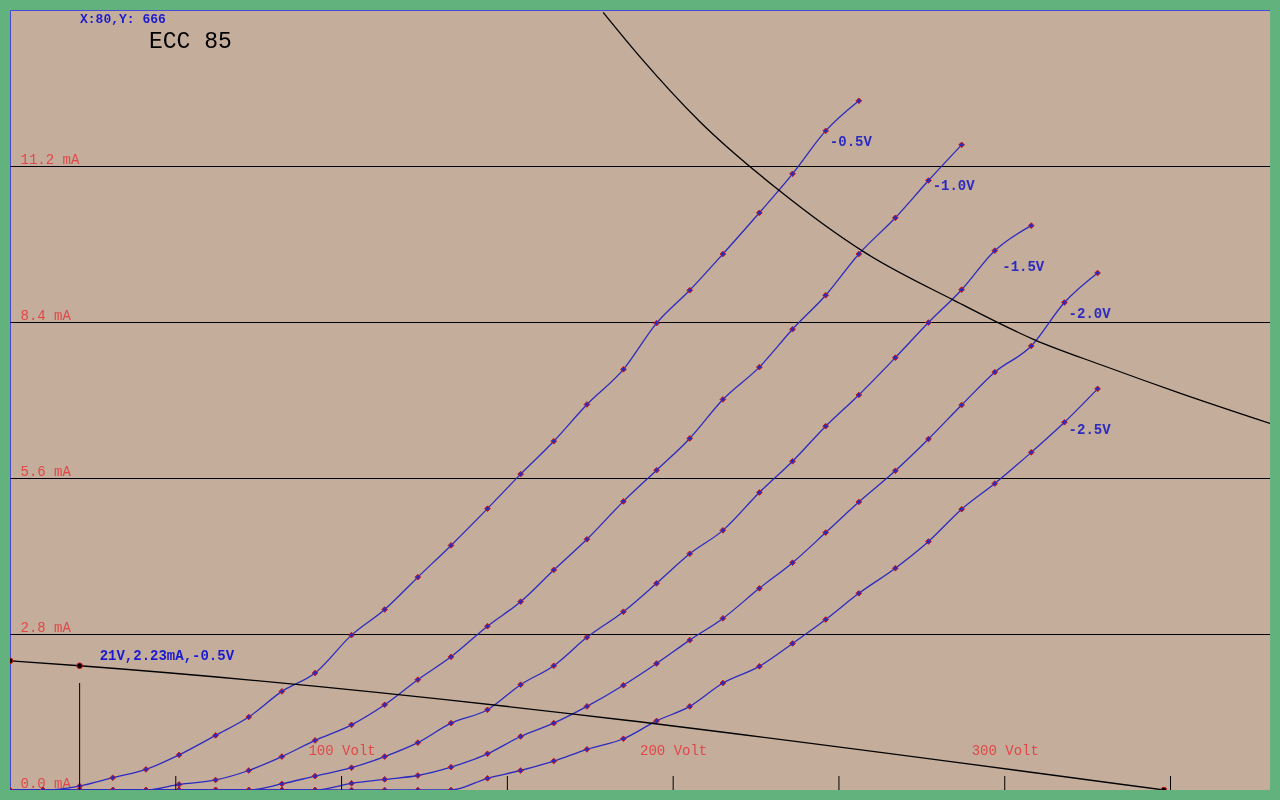  I want to click on y-tick-label: 11.2 mA, so click(50, 159).